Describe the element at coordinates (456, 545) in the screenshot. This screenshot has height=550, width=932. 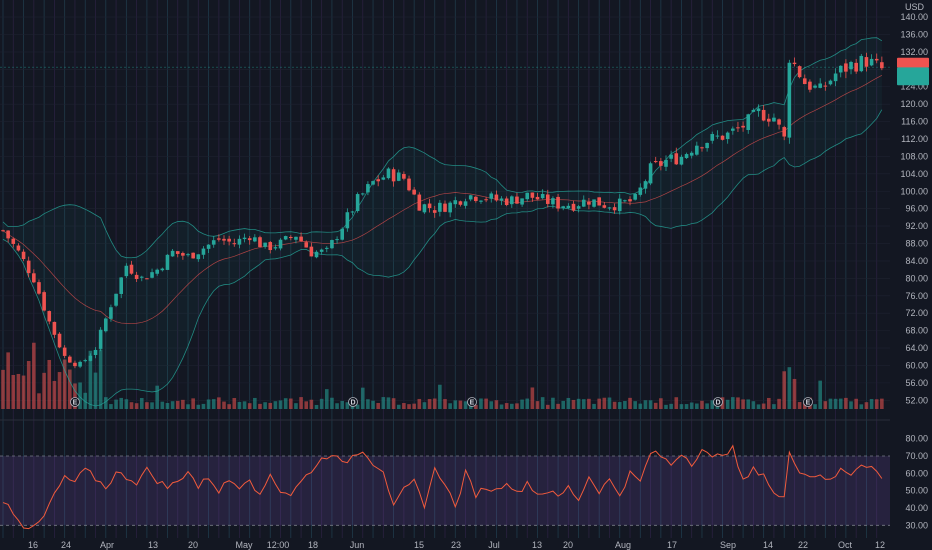
I see `time-tick-label: 23` at that location.